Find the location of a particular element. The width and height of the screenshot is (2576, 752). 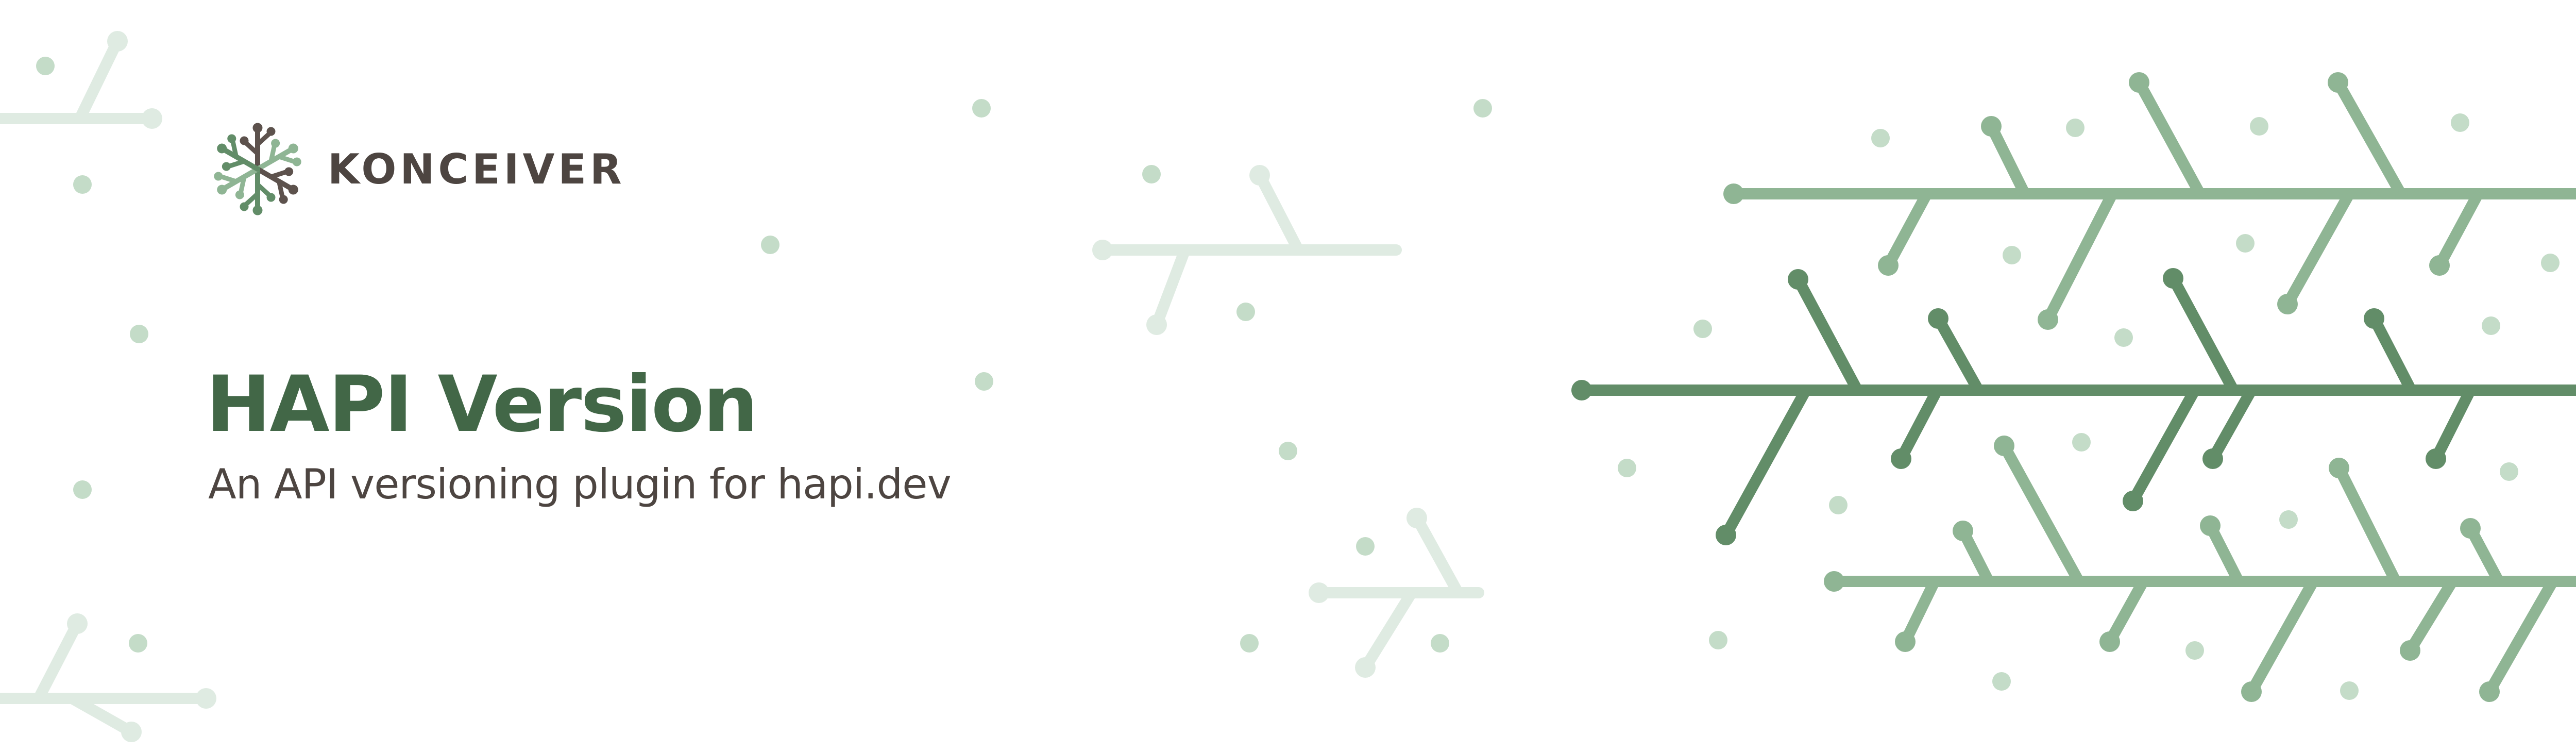

dark-branches is located at coordinates (2076, 407).